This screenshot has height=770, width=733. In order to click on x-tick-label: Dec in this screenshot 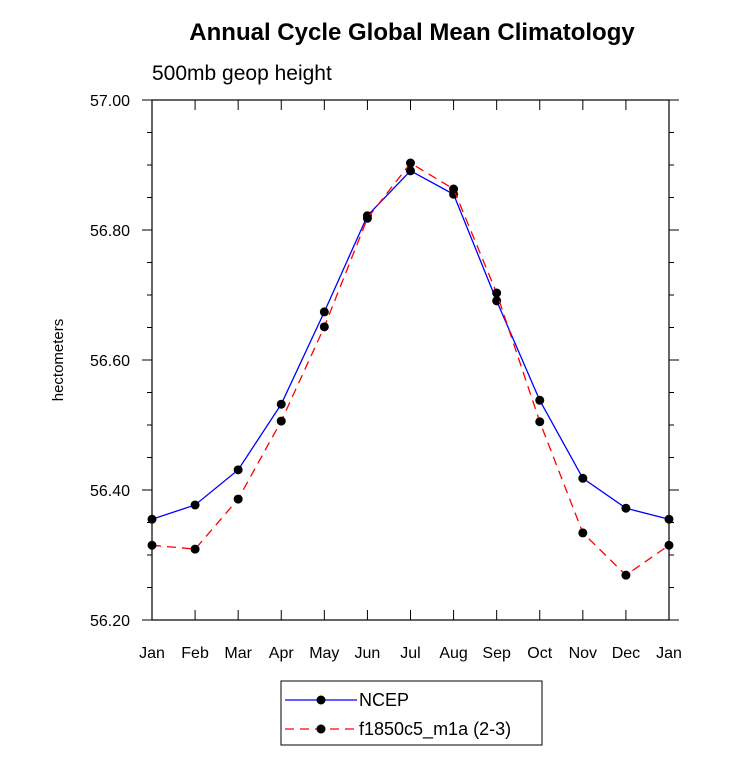, I will do `click(626, 653)`.